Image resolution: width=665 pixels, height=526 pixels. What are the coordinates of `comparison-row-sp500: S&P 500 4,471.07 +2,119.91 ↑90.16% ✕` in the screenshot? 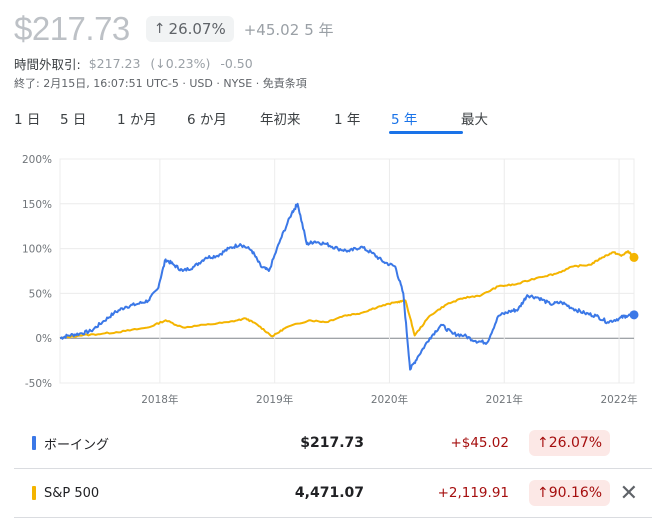 It's located at (333, 493).